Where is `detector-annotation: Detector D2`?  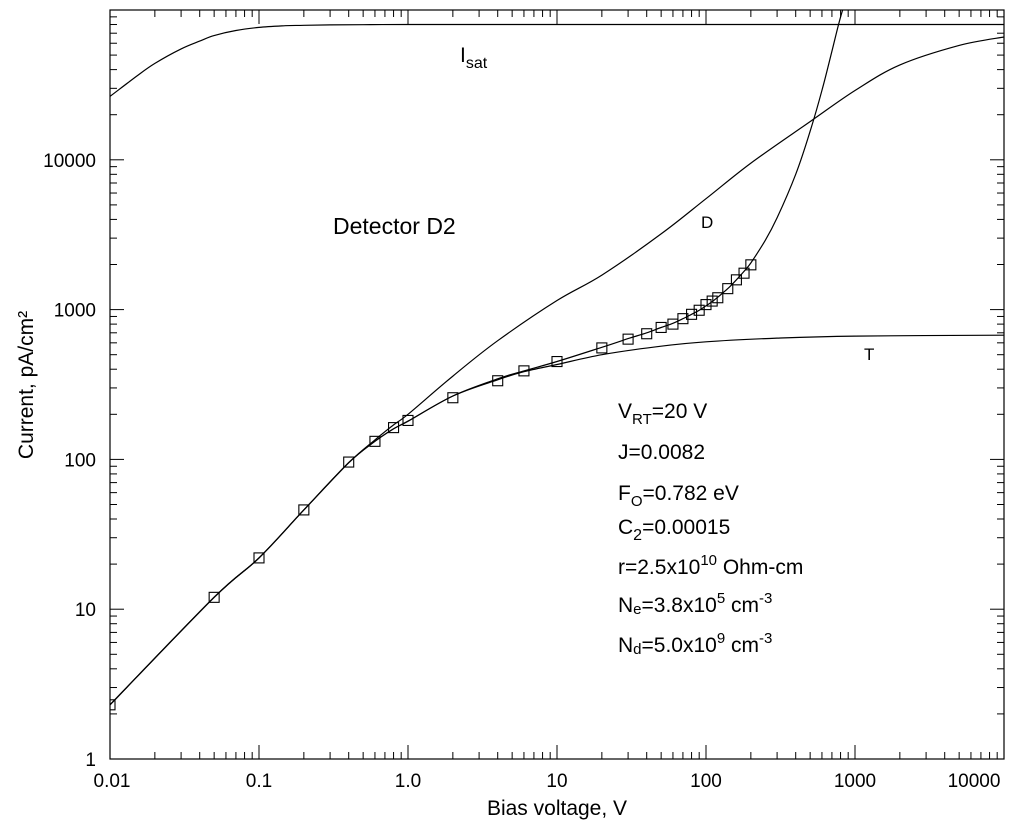 detector-annotation: Detector D2 is located at coordinates (394, 226).